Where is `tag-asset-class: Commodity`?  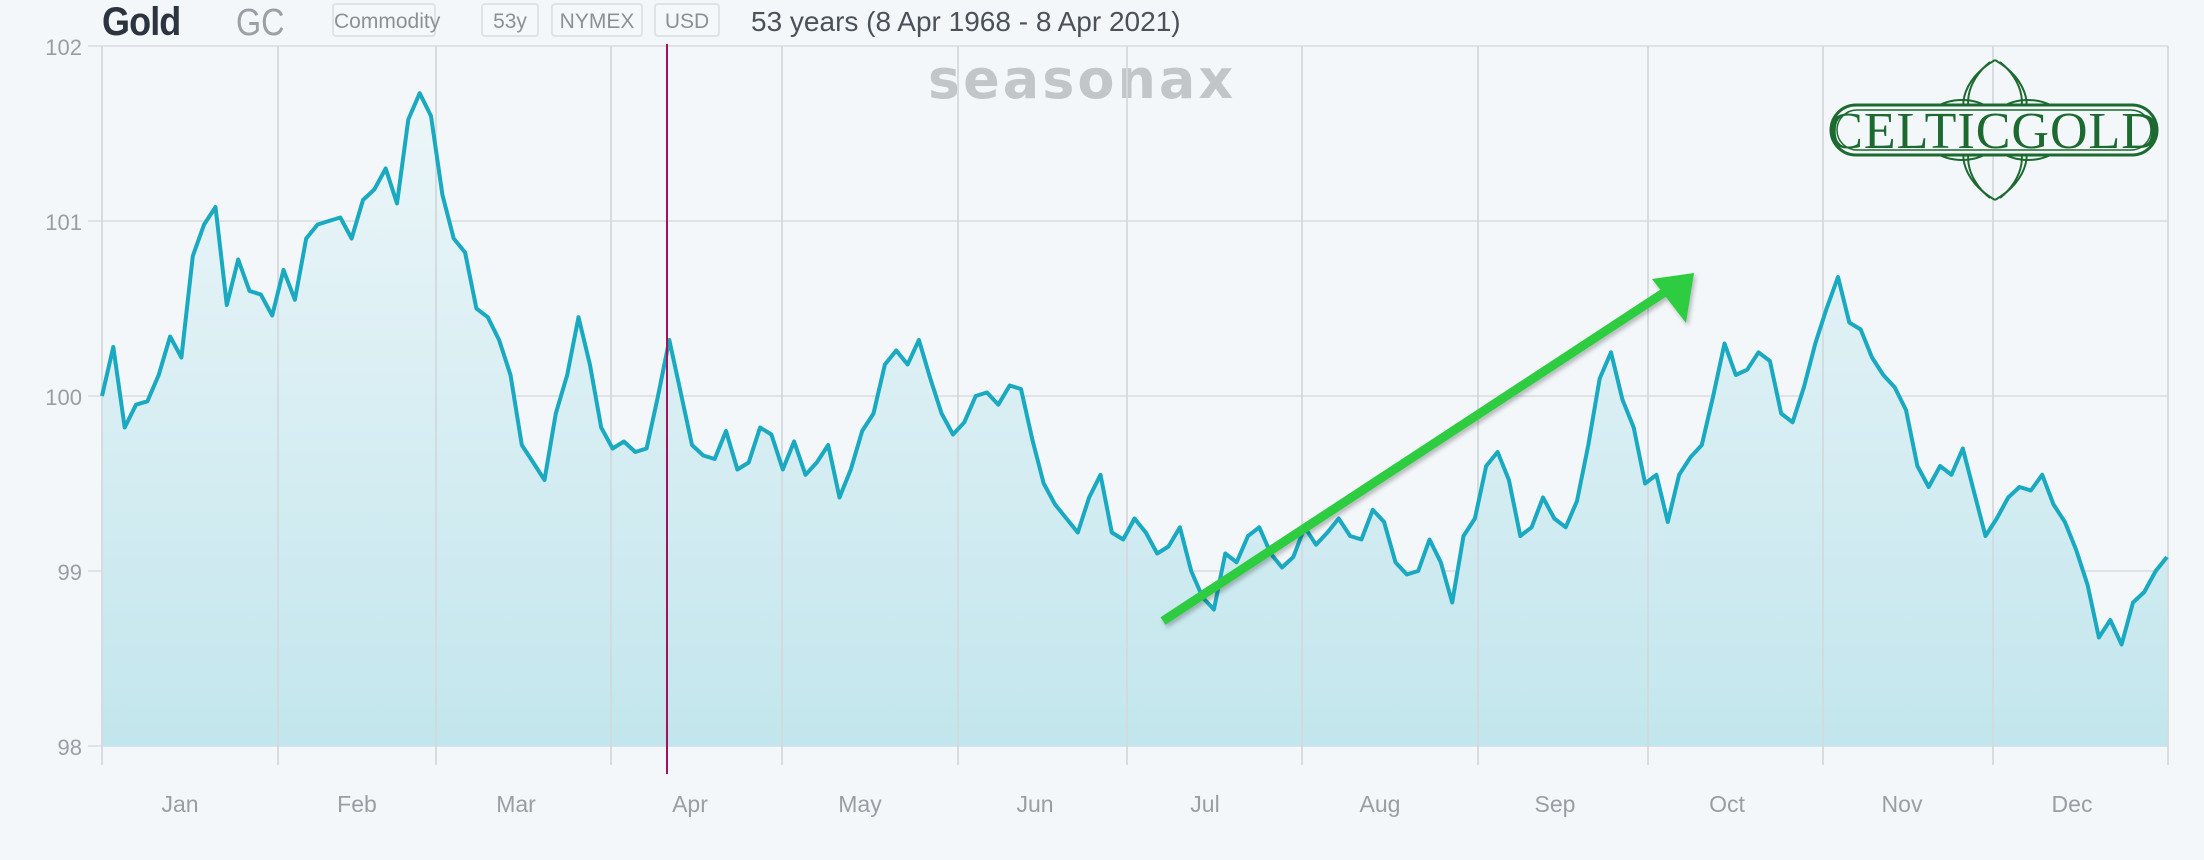 tag-asset-class: Commodity is located at coordinates (386, 20).